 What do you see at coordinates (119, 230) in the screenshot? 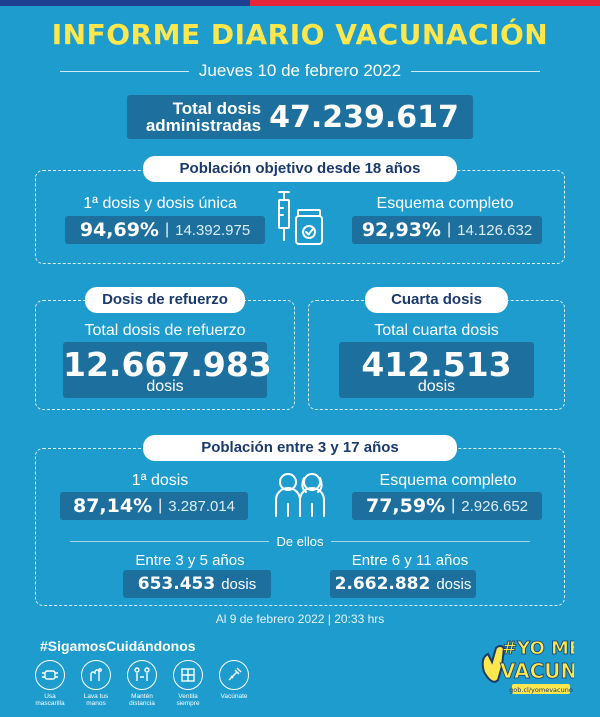
I see `adults-first-pct: 94,69%` at bounding box center [119, 230].